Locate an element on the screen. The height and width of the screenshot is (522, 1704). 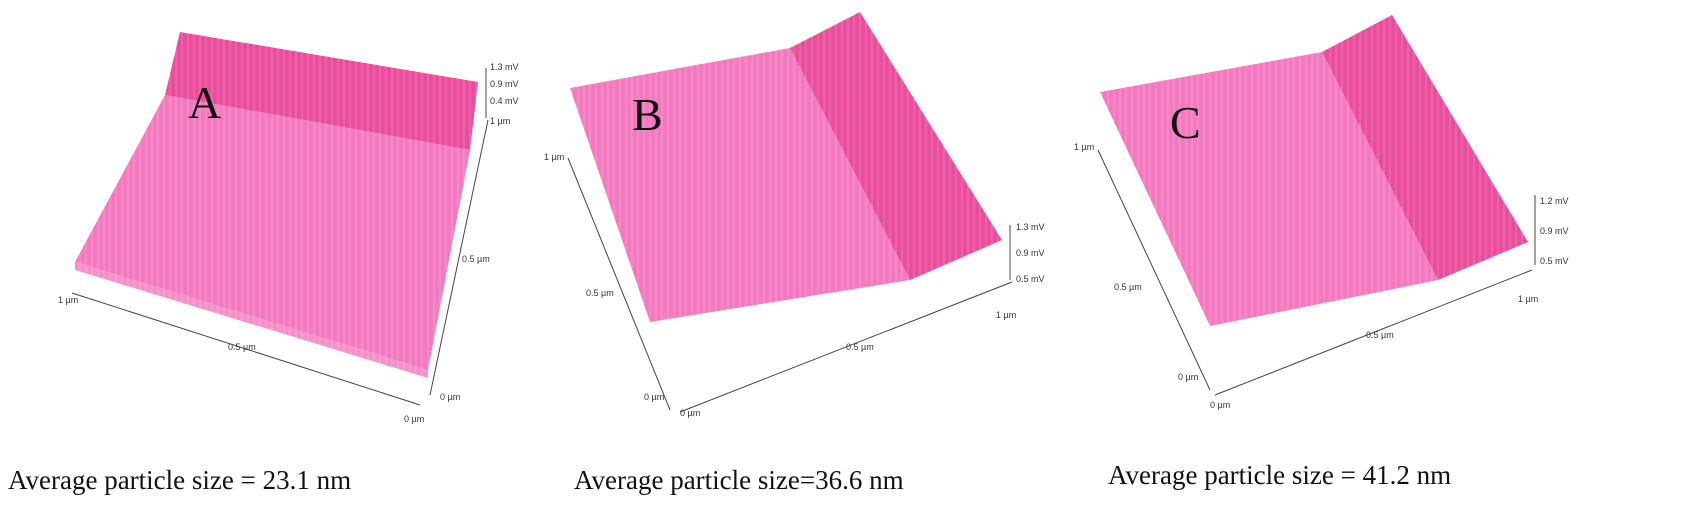
caption: Average particle size=36.6 nm is located at coordinates (739, 480).